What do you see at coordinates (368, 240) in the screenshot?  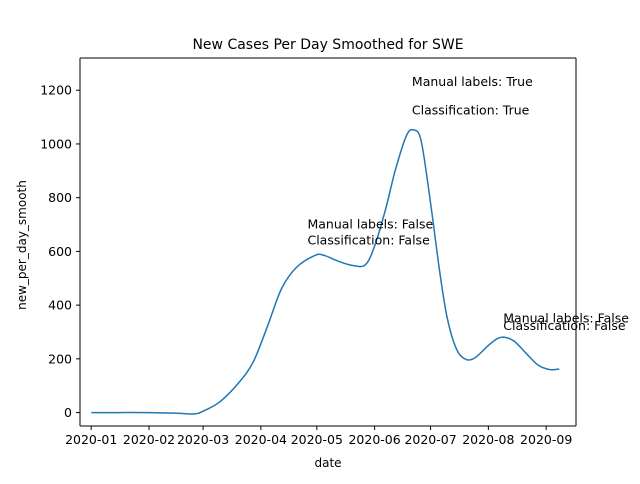 I see `annotation-1: Classification: False` at bounding box center [368, 240].